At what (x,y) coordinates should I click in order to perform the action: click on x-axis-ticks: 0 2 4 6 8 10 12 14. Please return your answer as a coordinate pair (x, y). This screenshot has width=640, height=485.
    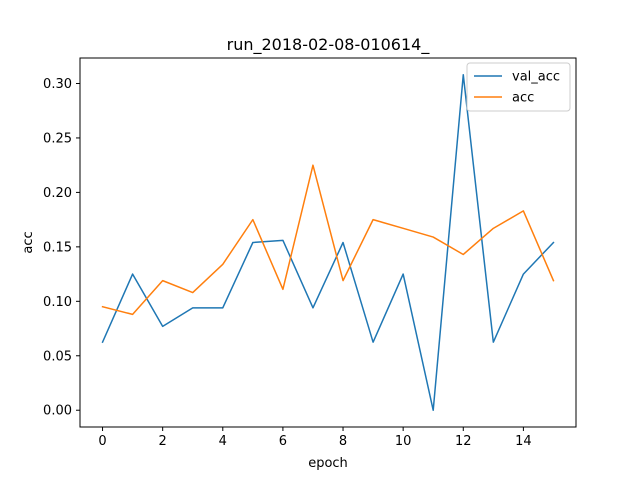
    Looking at the image, I should click on (315, 438).